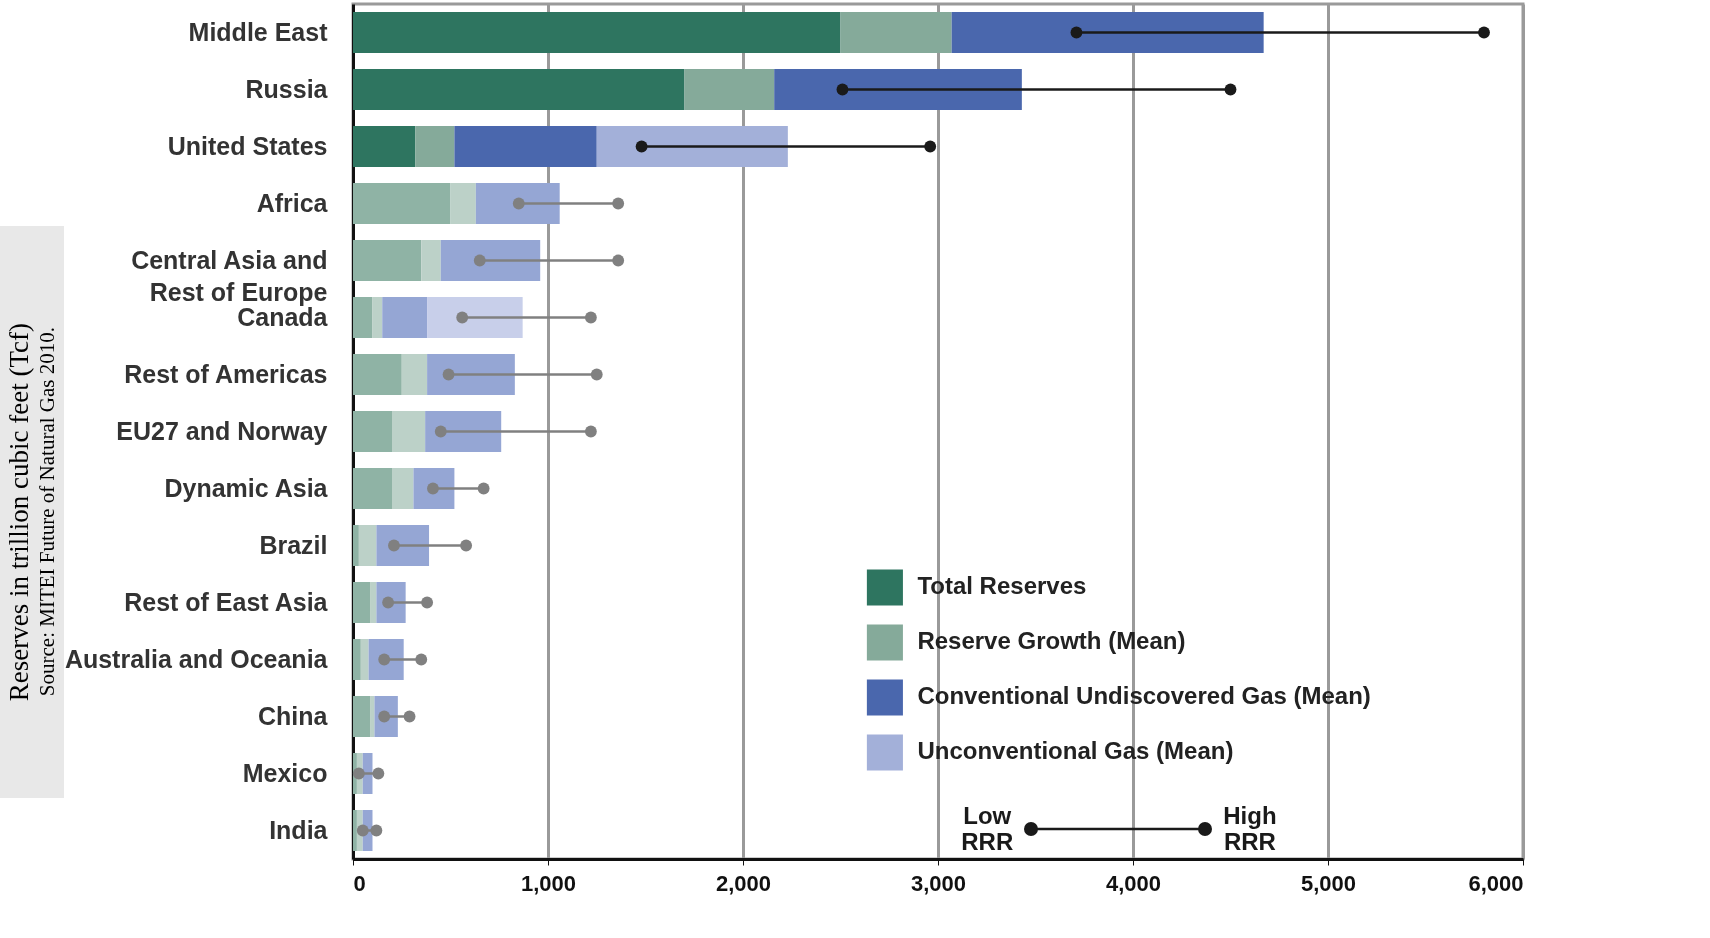  Describe the element at coordinates (299, 829) in the screenshot. I see `y-tick-label: India` at that location.